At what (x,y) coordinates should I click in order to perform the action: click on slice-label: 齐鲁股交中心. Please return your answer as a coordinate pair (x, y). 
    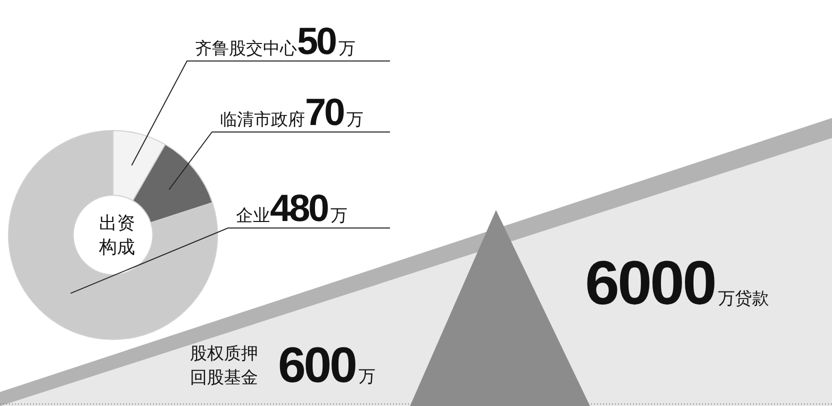
    Looking at the image, I should click on (246, 49).